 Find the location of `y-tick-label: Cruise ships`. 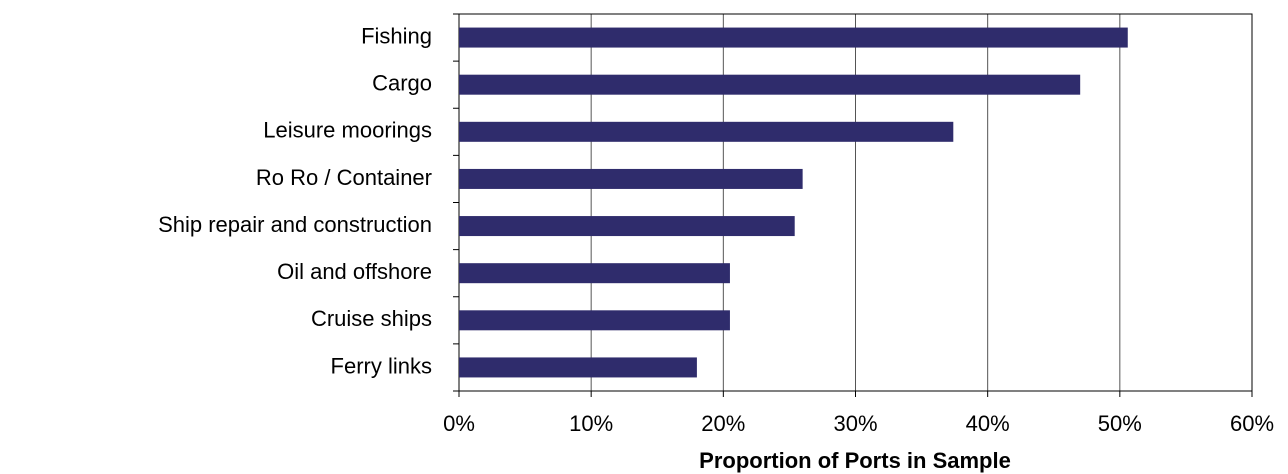

y-tick-label: Cruise ships is located at coordinates (371, 318).